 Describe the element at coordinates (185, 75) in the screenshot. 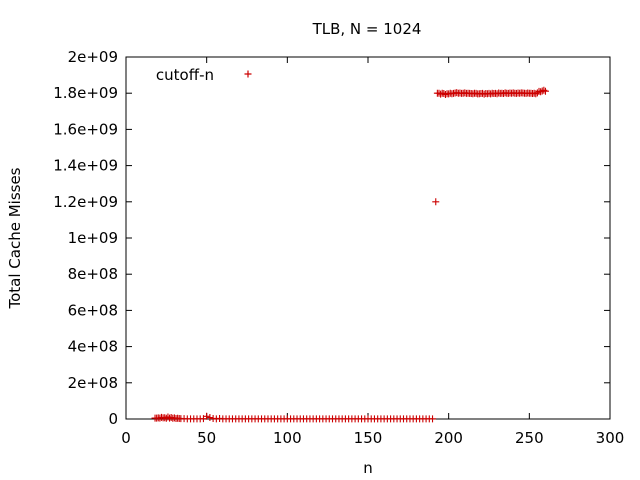

I see `legend-label: cutoff-n` at that location.